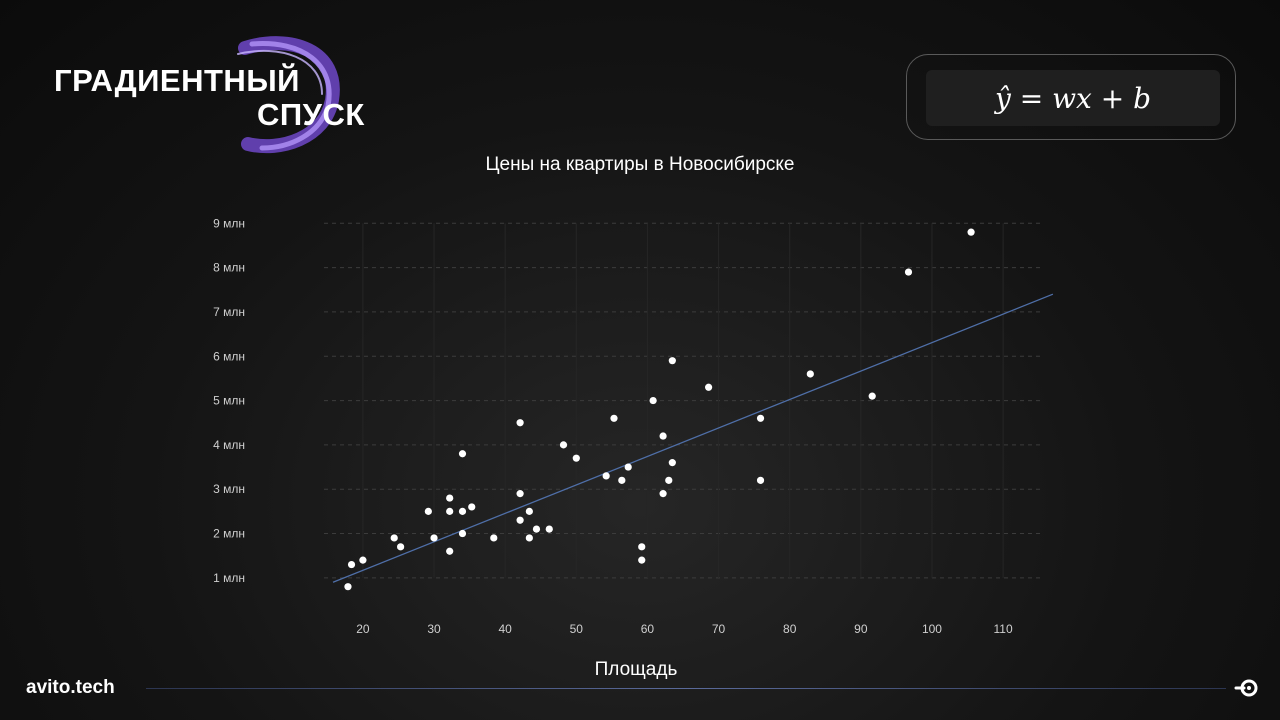 The image size is (1280, 720). What do you see at coordinates (229, 312) in the screenshot?
I see `y-tick-label: 7 млн` at bounding box center [229, 312].